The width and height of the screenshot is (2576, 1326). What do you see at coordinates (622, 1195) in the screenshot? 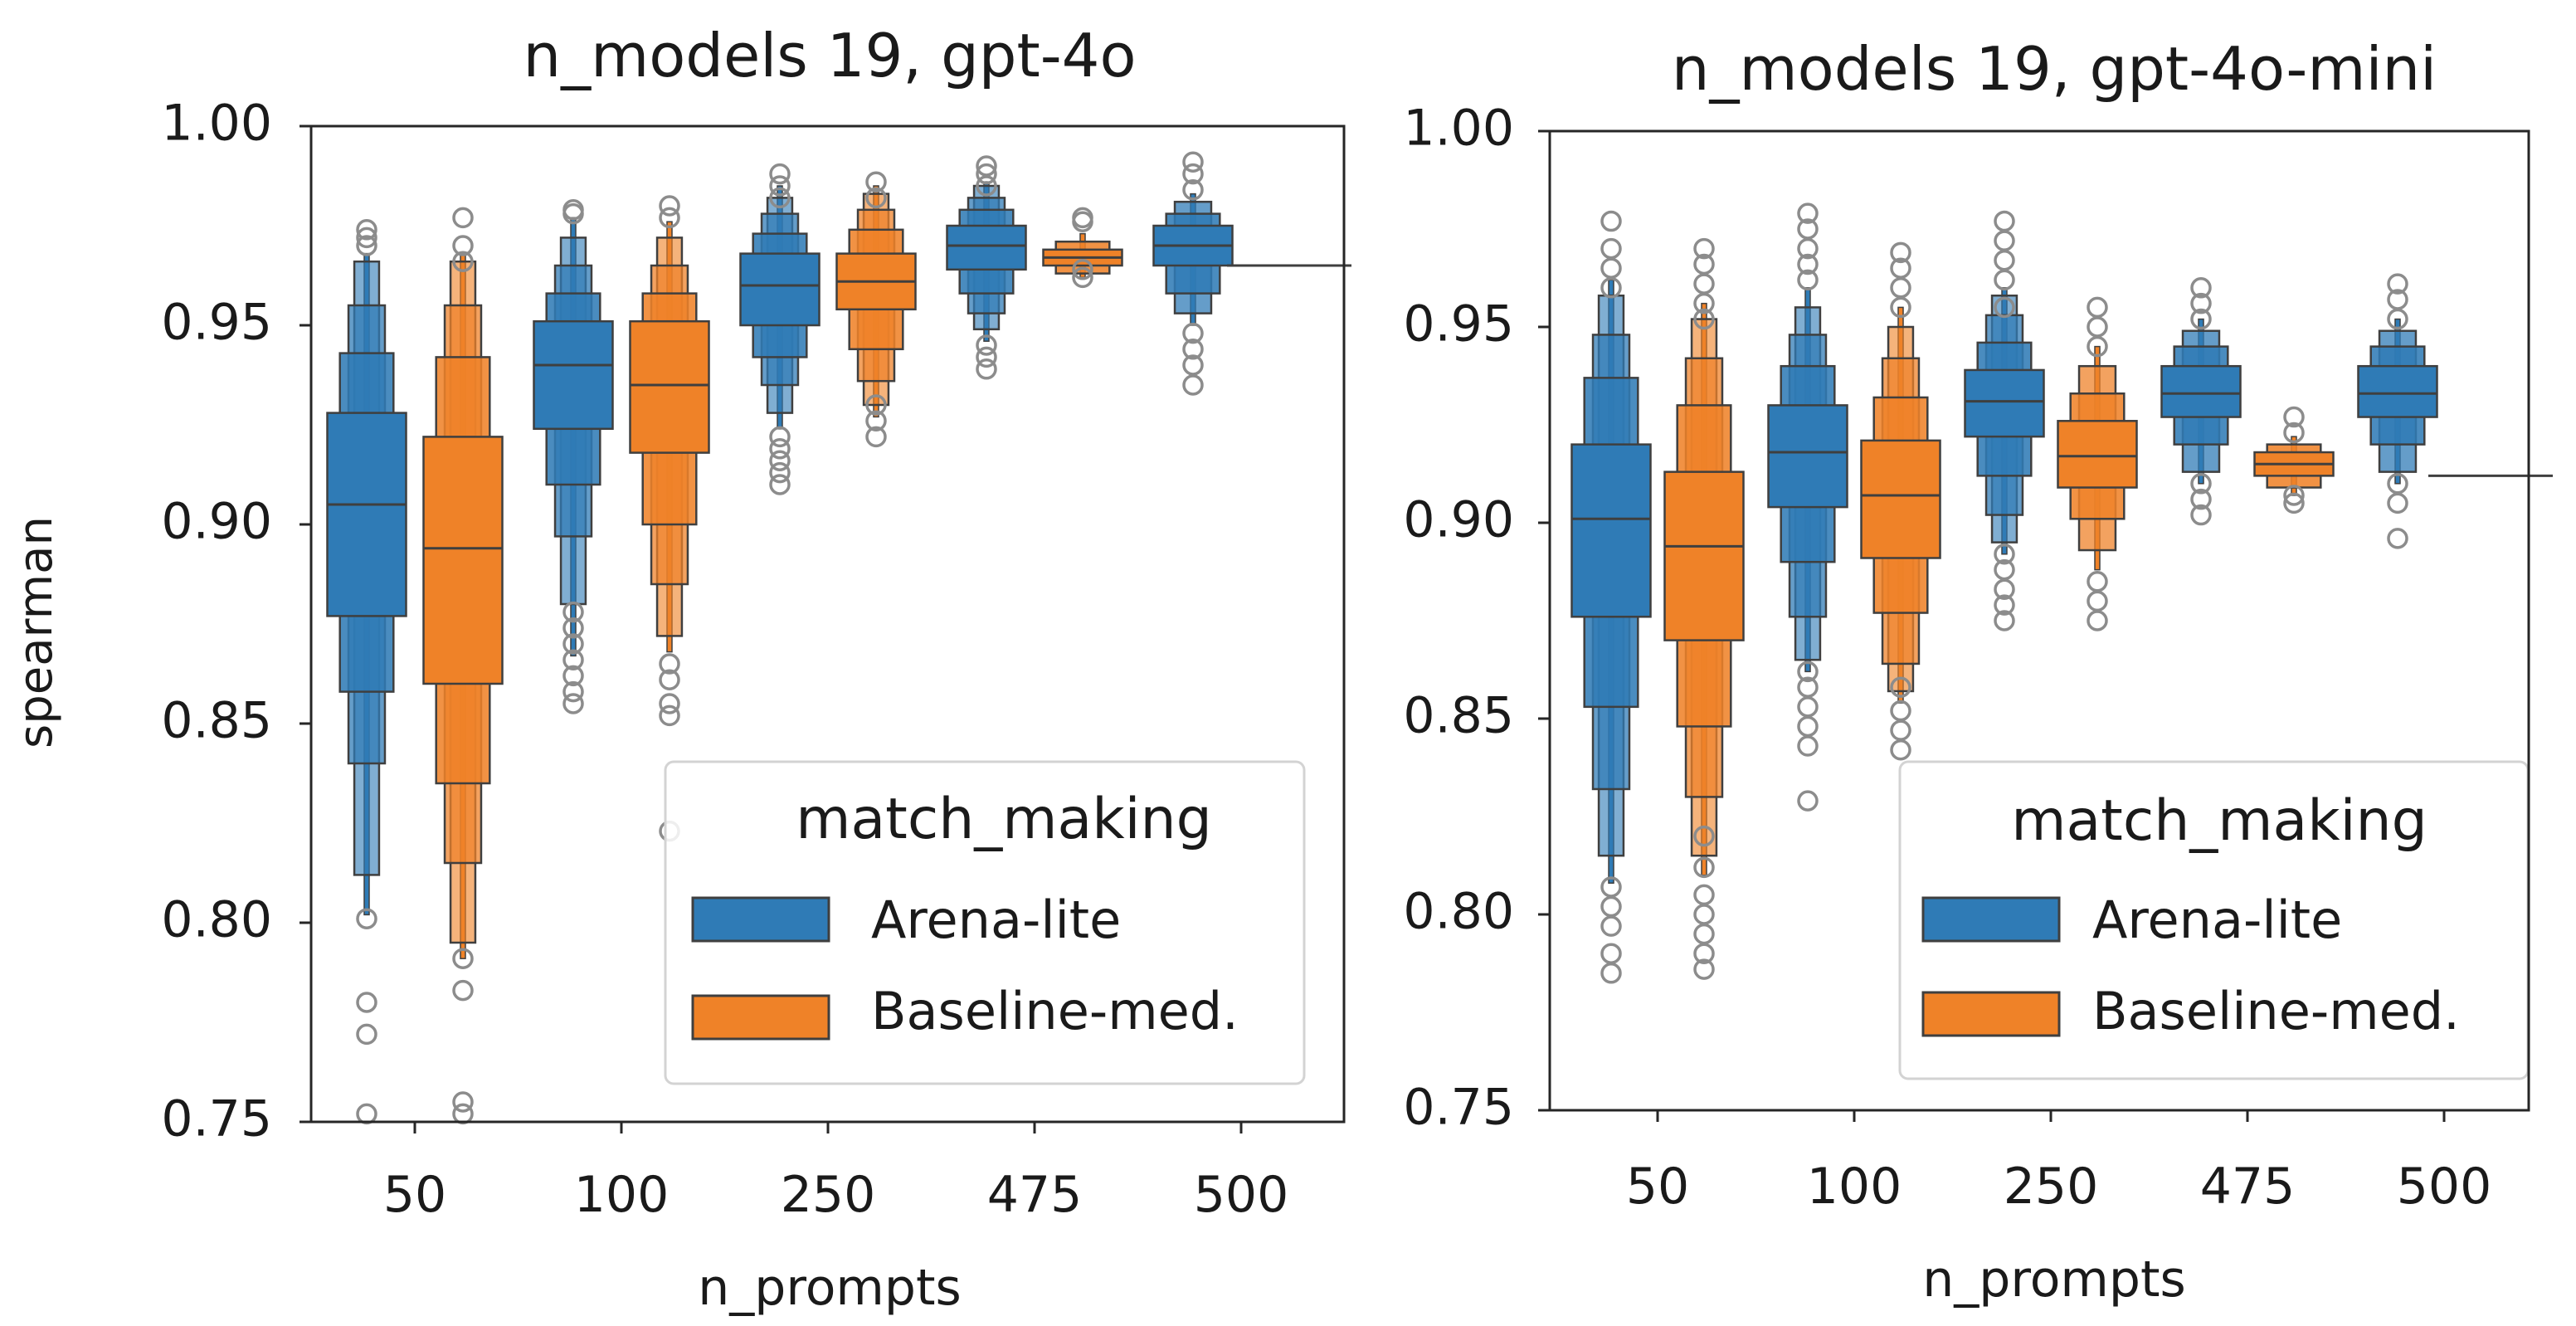
I see `x-tick-label: 100` at bounding box center [622, 1195].